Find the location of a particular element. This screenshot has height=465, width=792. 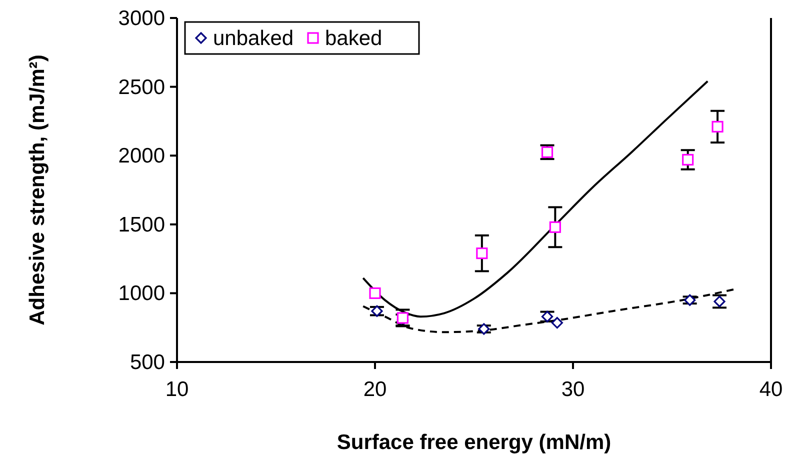

x-axis-title: Surface free energy (mN/m) is located at coordinates (474, 442).